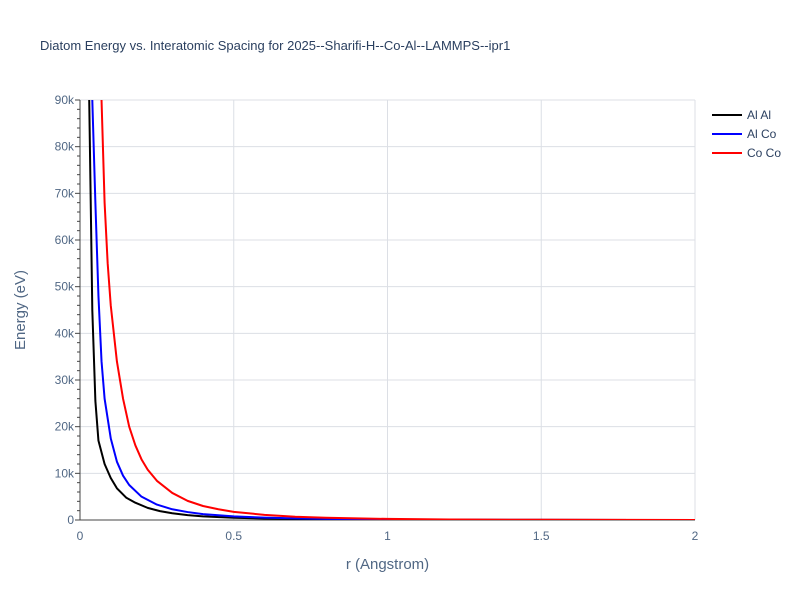 Image resolution: width=800 pixels, height=600 pixels. What do you see at coordinates (762, 134) in the screenshot?
I see `legend-label: Al Co` at bounding box center [762, 134].